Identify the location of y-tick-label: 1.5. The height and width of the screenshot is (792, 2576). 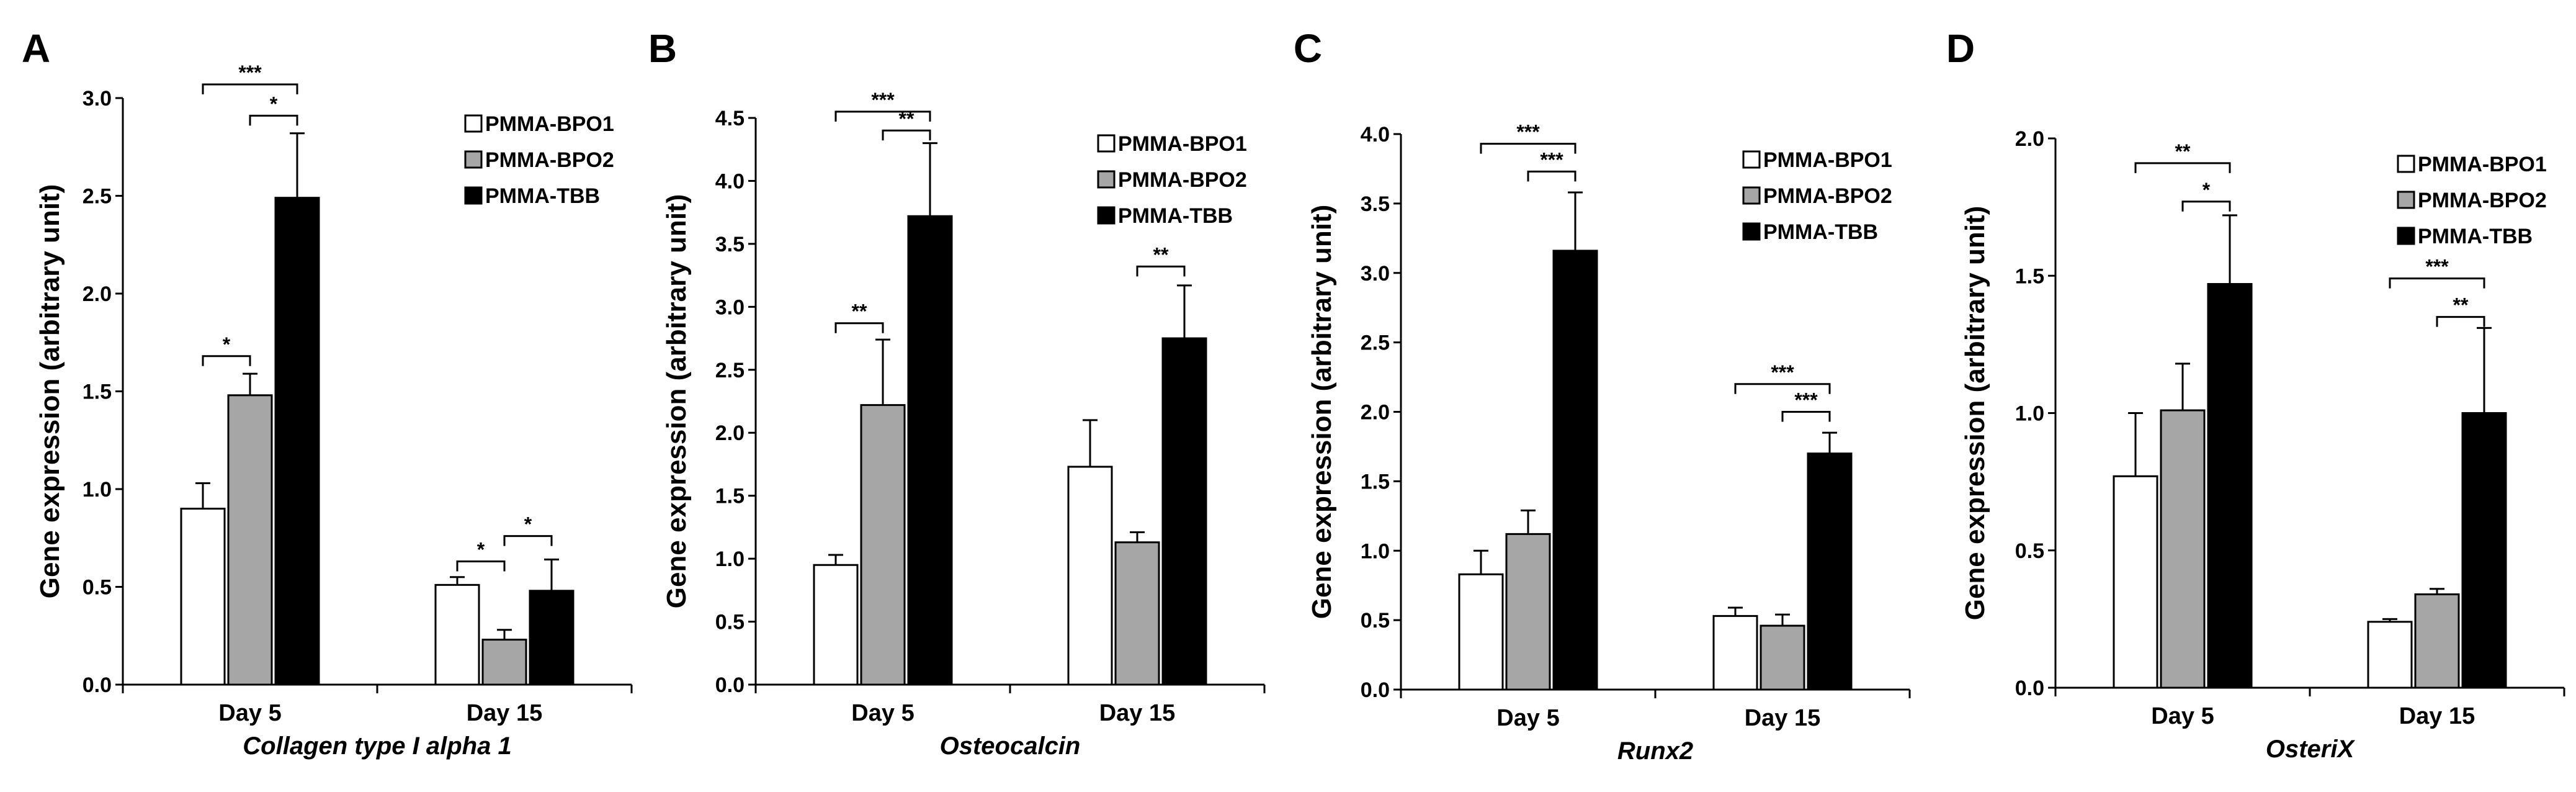
(730, 497).